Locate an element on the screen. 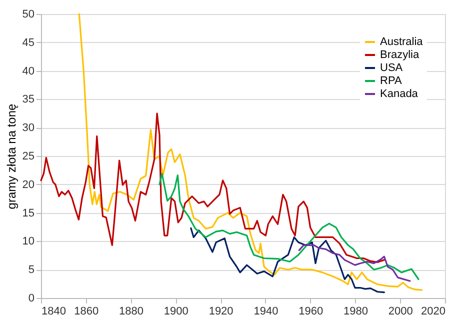 This screenshot has height=320, width=458. y-tick-label: 20 is located at coordinates (28, 184).